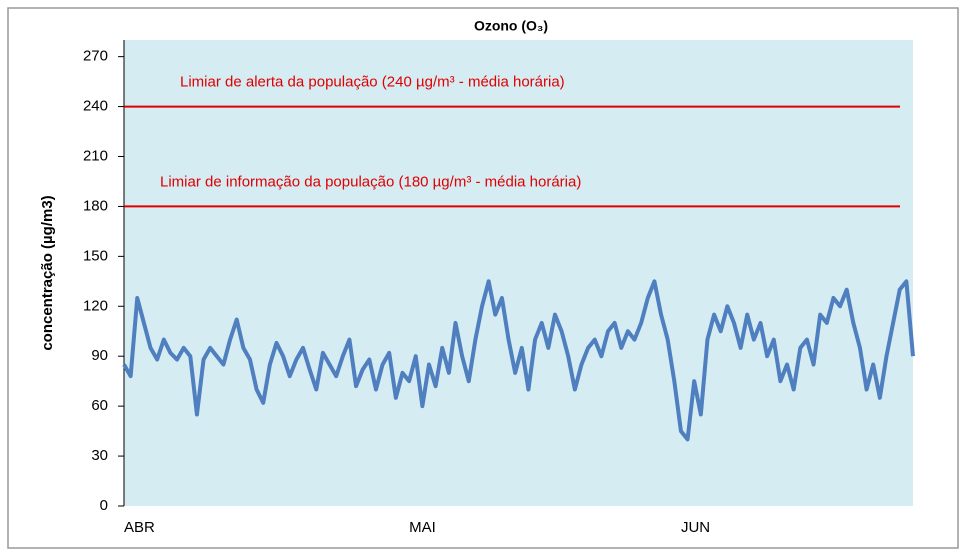 This screenshot has height=555, width=968. Describe the element at coordinates (99, 355) in the screenshot. I see `y-tick-label: 90` at that location.